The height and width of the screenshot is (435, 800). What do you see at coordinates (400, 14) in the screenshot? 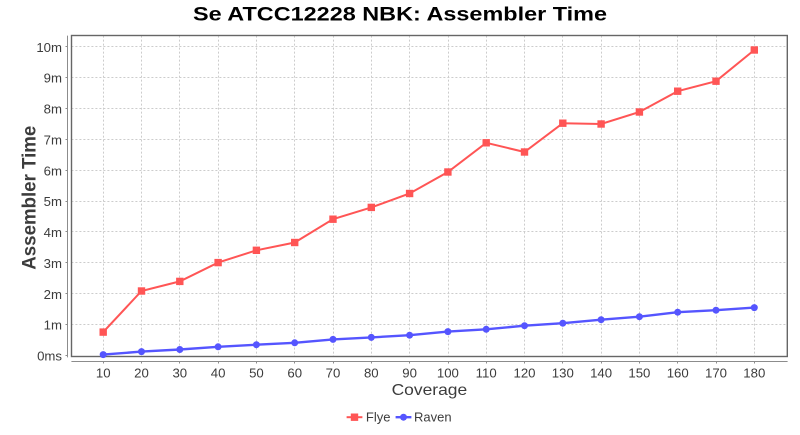
I see `svg-text:Se ATCC12228 NBK: Assembler Ti: Se ATCC12228 NBK: Assembler Time` at bounding box center [400, 14].